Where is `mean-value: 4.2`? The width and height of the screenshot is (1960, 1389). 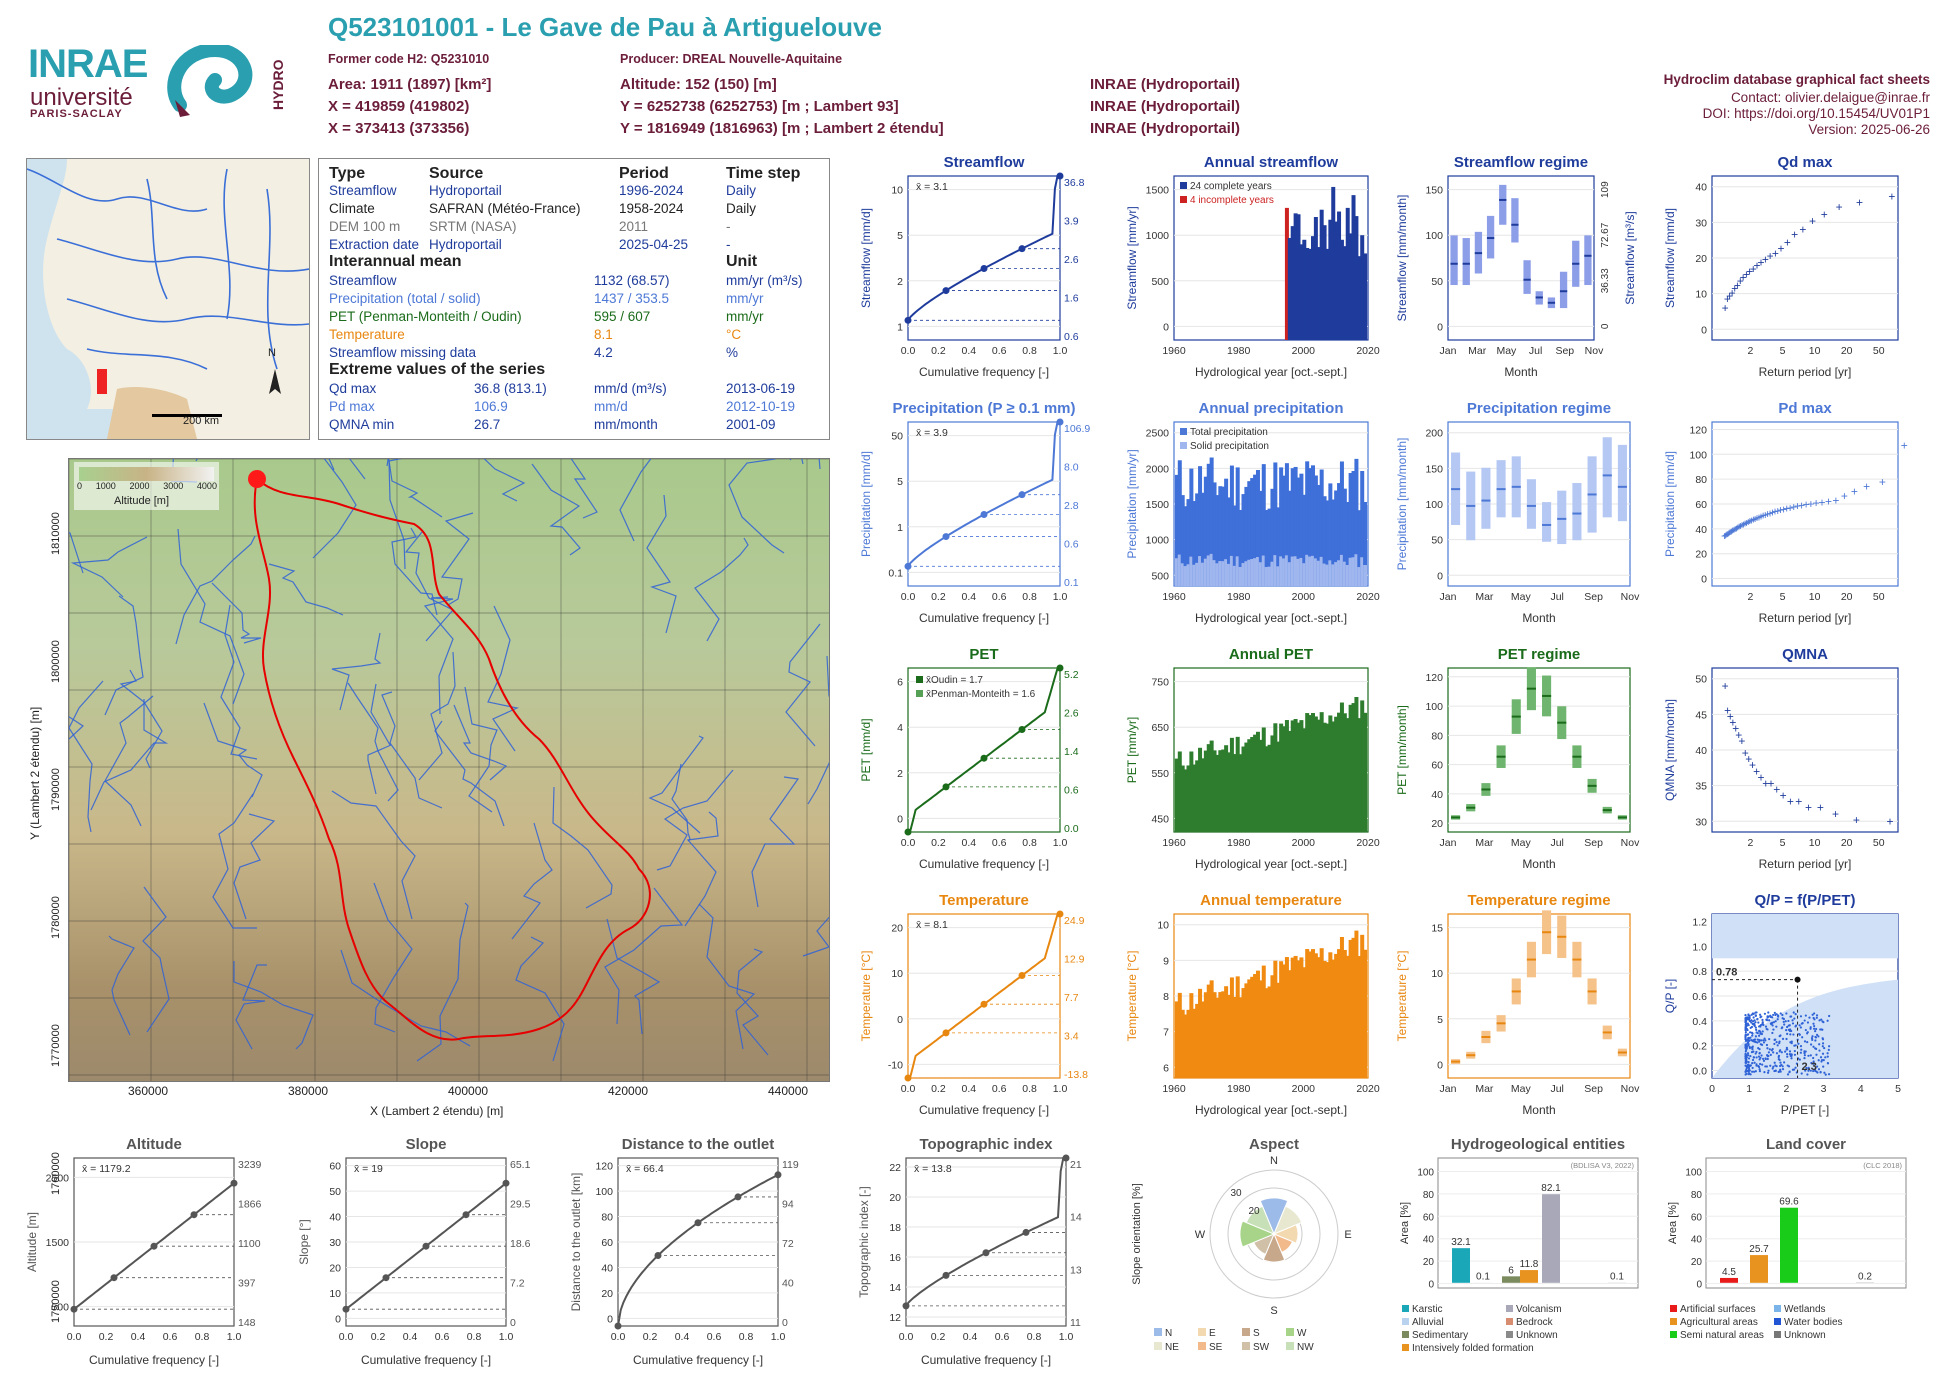 mean-value: 4.2 is located at coordinates (603, 352).